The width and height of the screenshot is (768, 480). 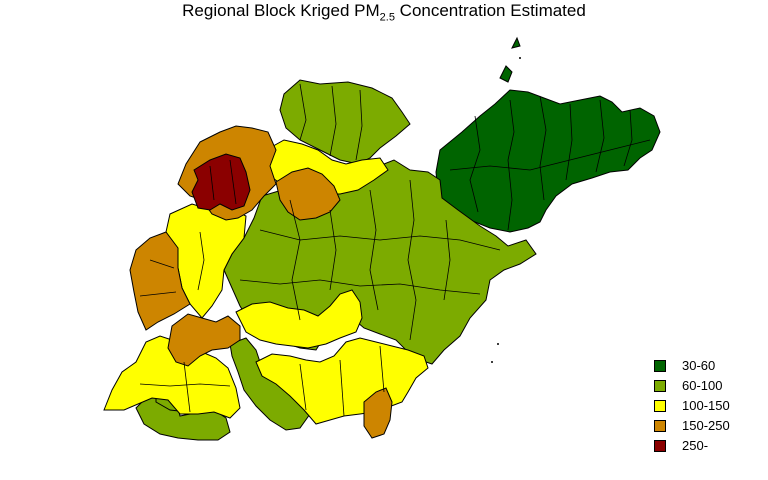 I want to click on region-center-yellow, so click(x=299, y=319).